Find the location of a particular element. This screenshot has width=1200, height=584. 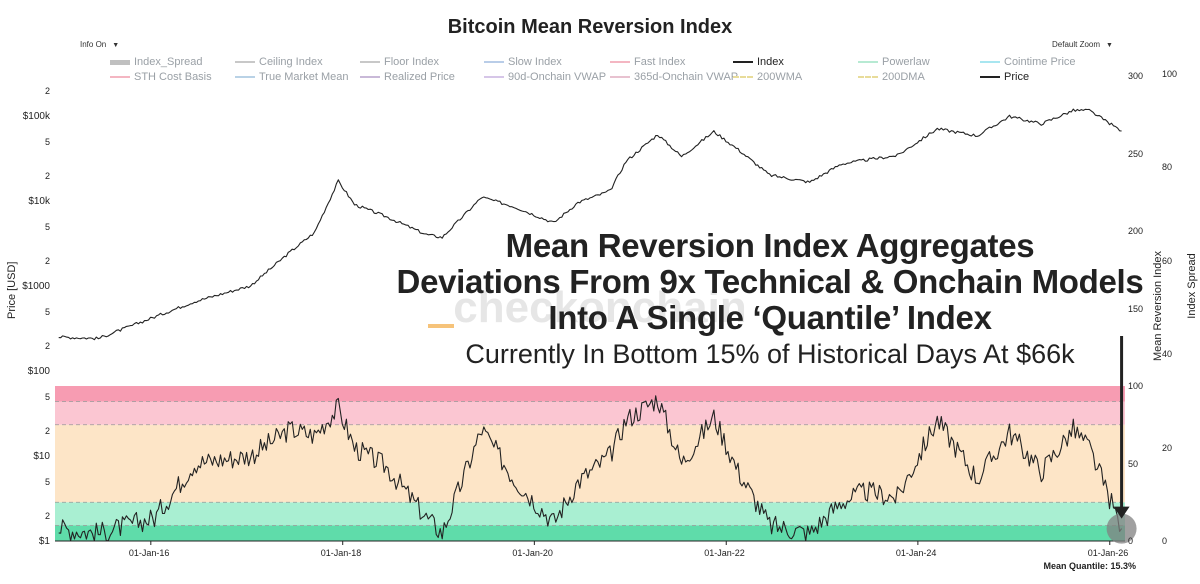

legend-item: True Market Mean is located at coordinates (291, 77).